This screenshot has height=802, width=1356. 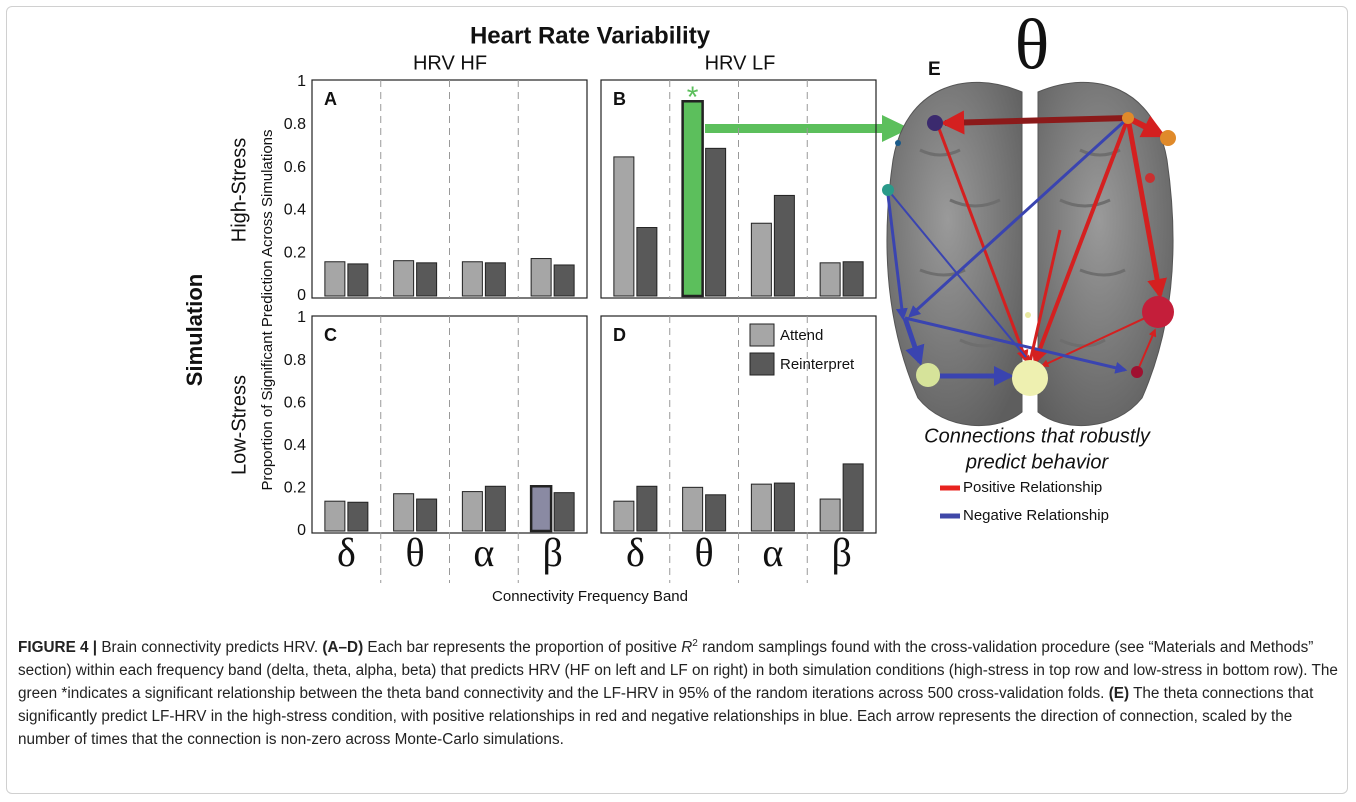 I want to click on legend-label: Reinterpret, so click(x=817, y=364).